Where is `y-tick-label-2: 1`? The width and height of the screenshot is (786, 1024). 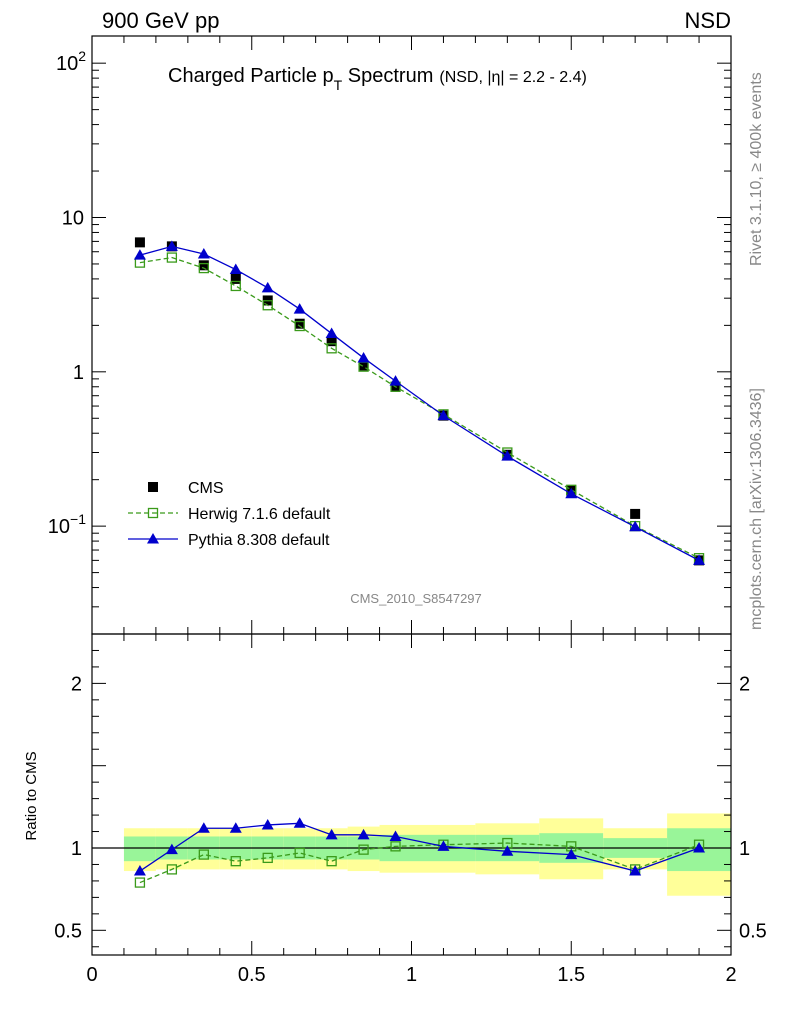 y-tick-label-2: 1 is located at coordinates (78, 373).